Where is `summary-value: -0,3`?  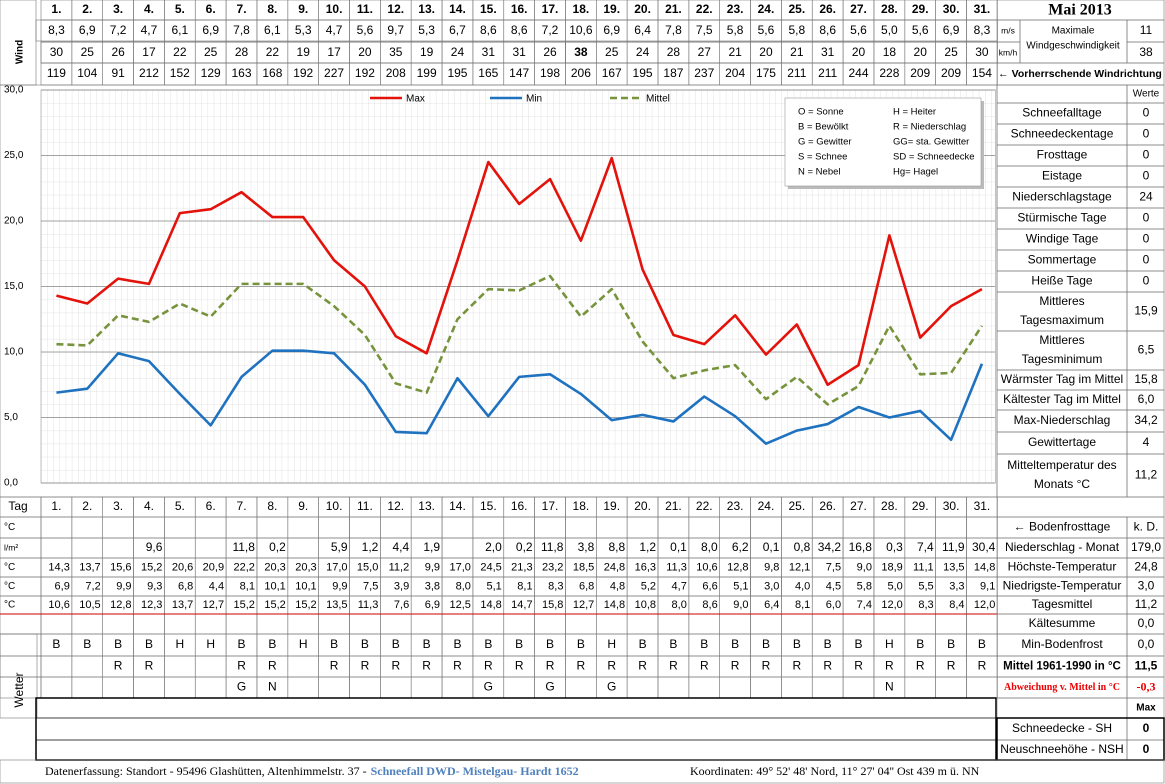
summary-value: -0,3 is located at coordinates (1146, 686).